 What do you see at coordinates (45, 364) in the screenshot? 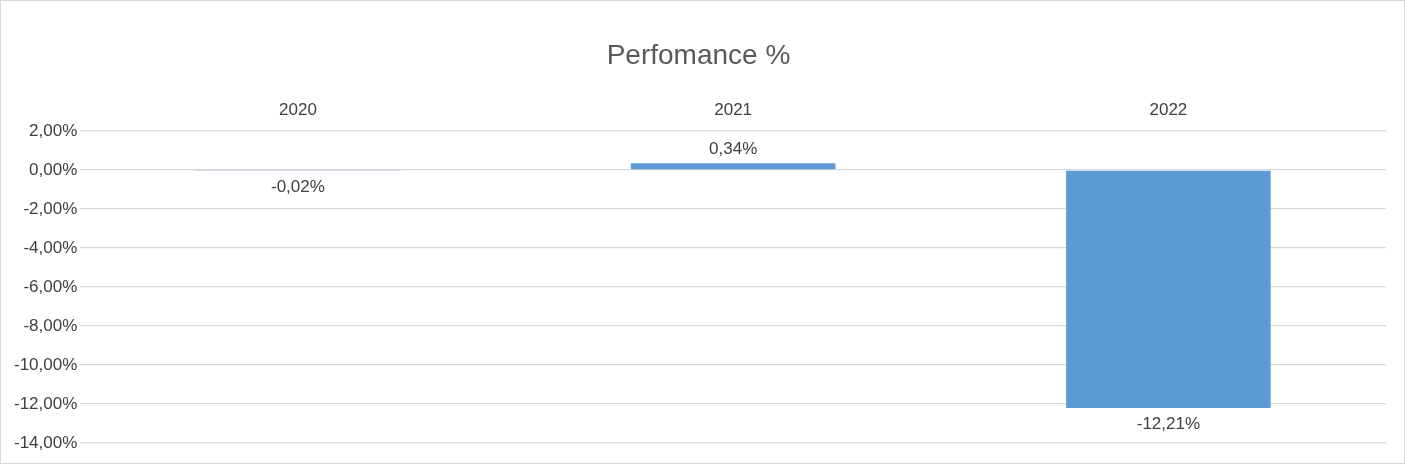
I see `y-tick-label: -10,00%` at bounding box center [45, 364].